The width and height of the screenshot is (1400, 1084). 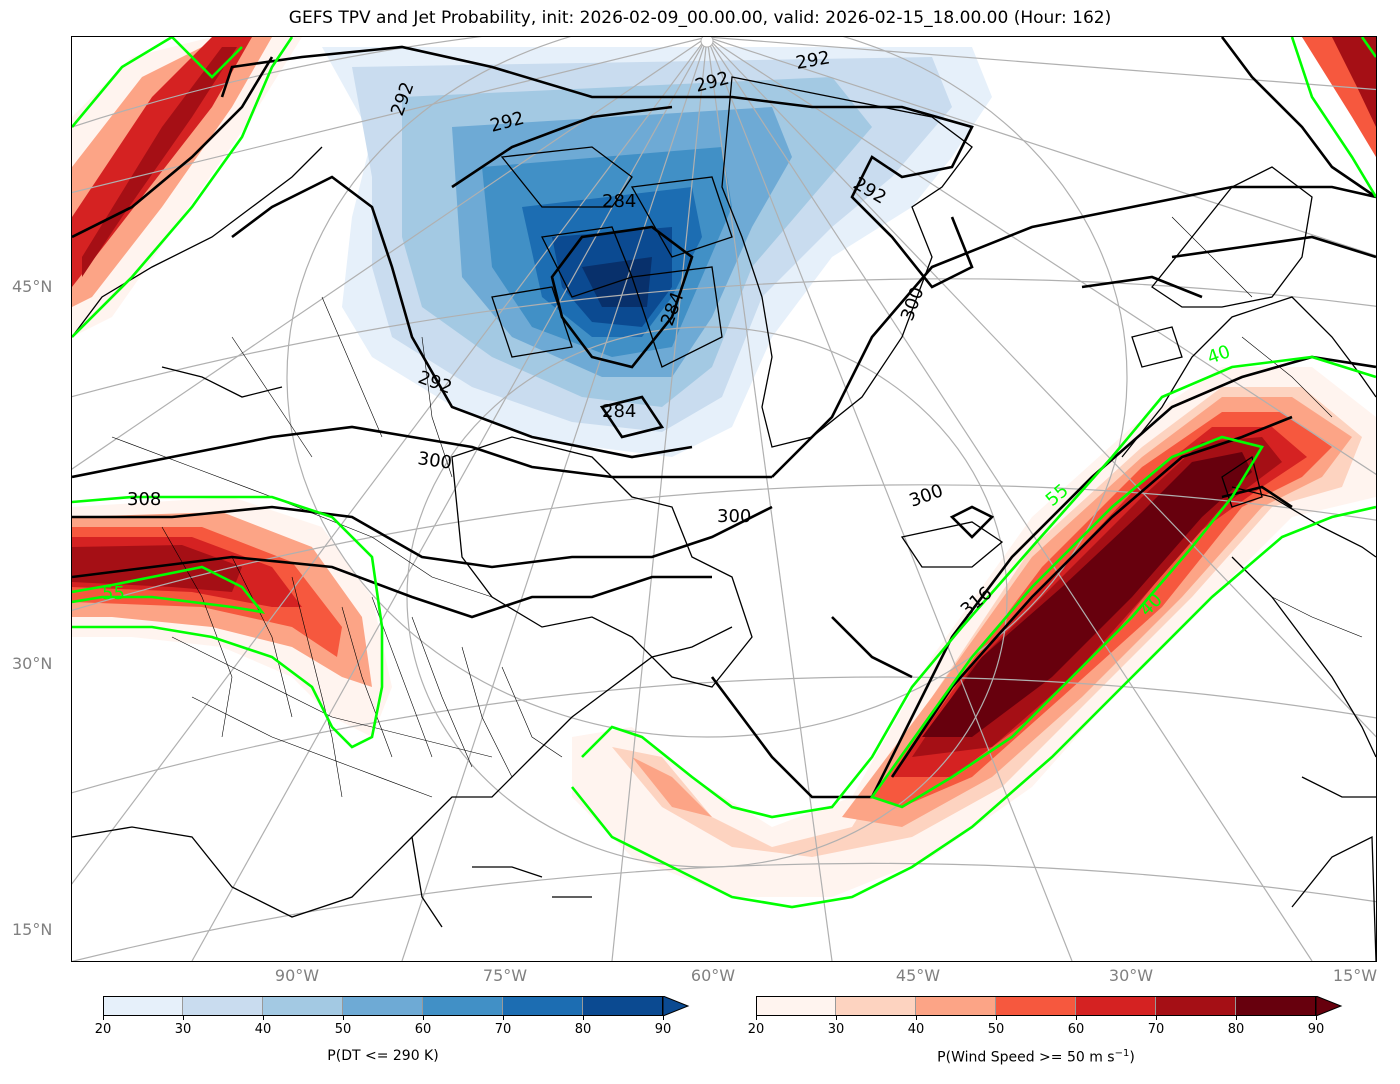 I want to click on lon-label: 60°W, so click(x=713, y=975).